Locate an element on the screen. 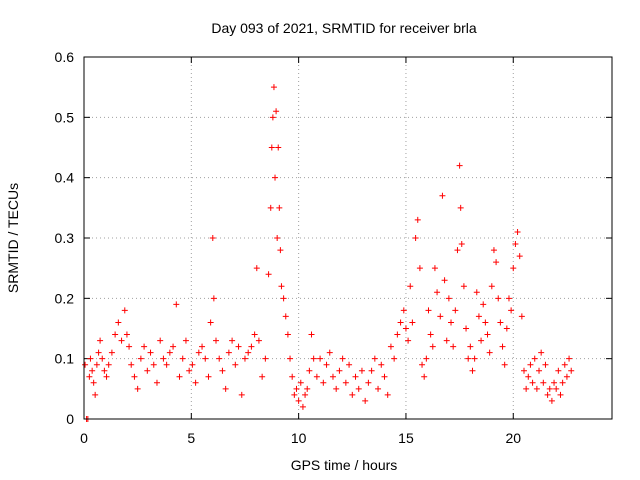  y-tick-label: 0.1 is located at coordinates (65, 359).